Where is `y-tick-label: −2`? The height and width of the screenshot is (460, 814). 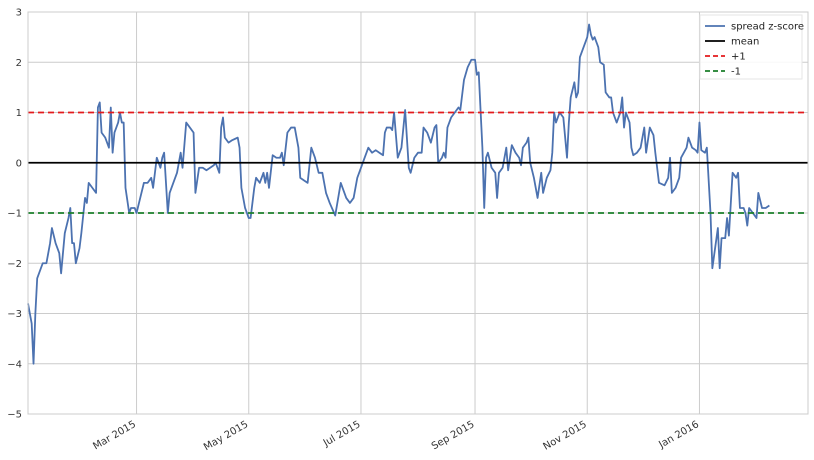
y-tick-label: −2 is located at coordinates (14, 264).